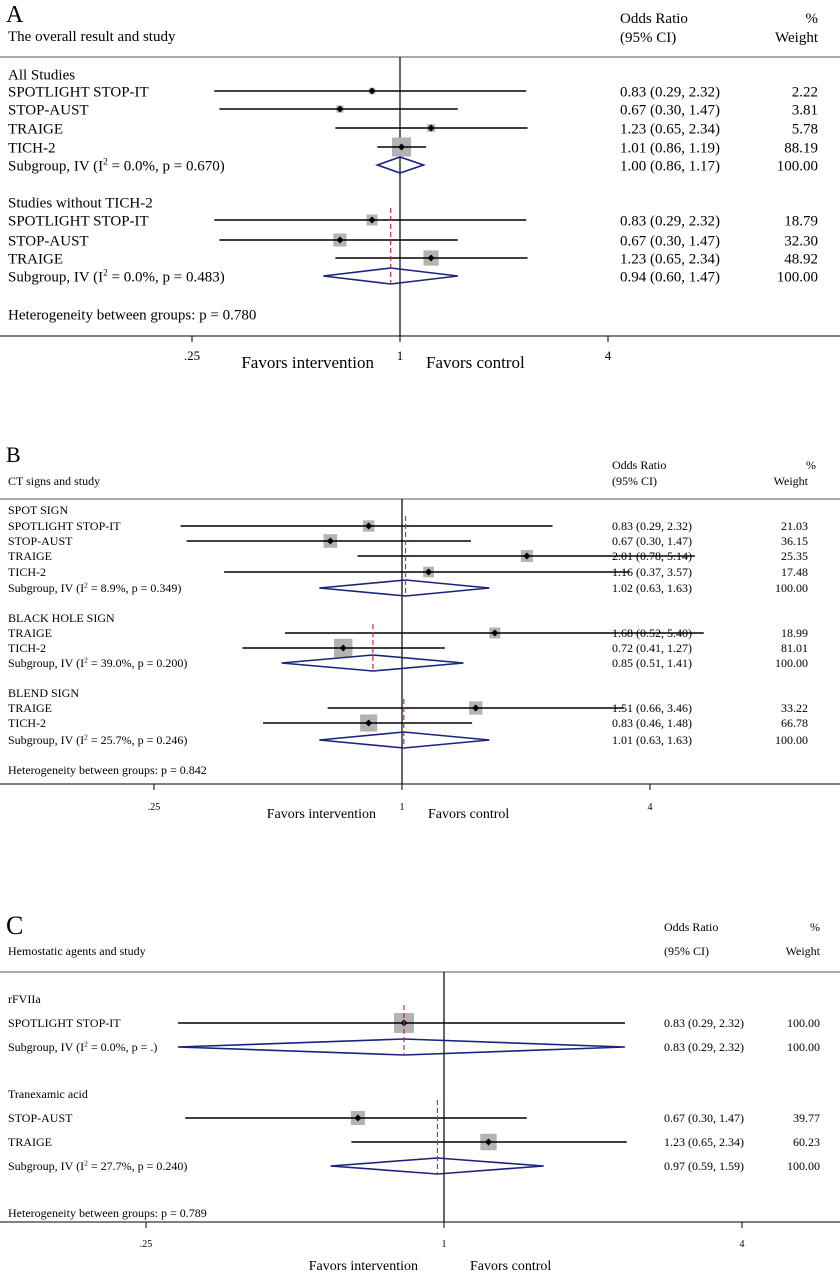 This screenshot has width=840, height=1280. I want to click on study-weight: 88.19, so click(801, 148).